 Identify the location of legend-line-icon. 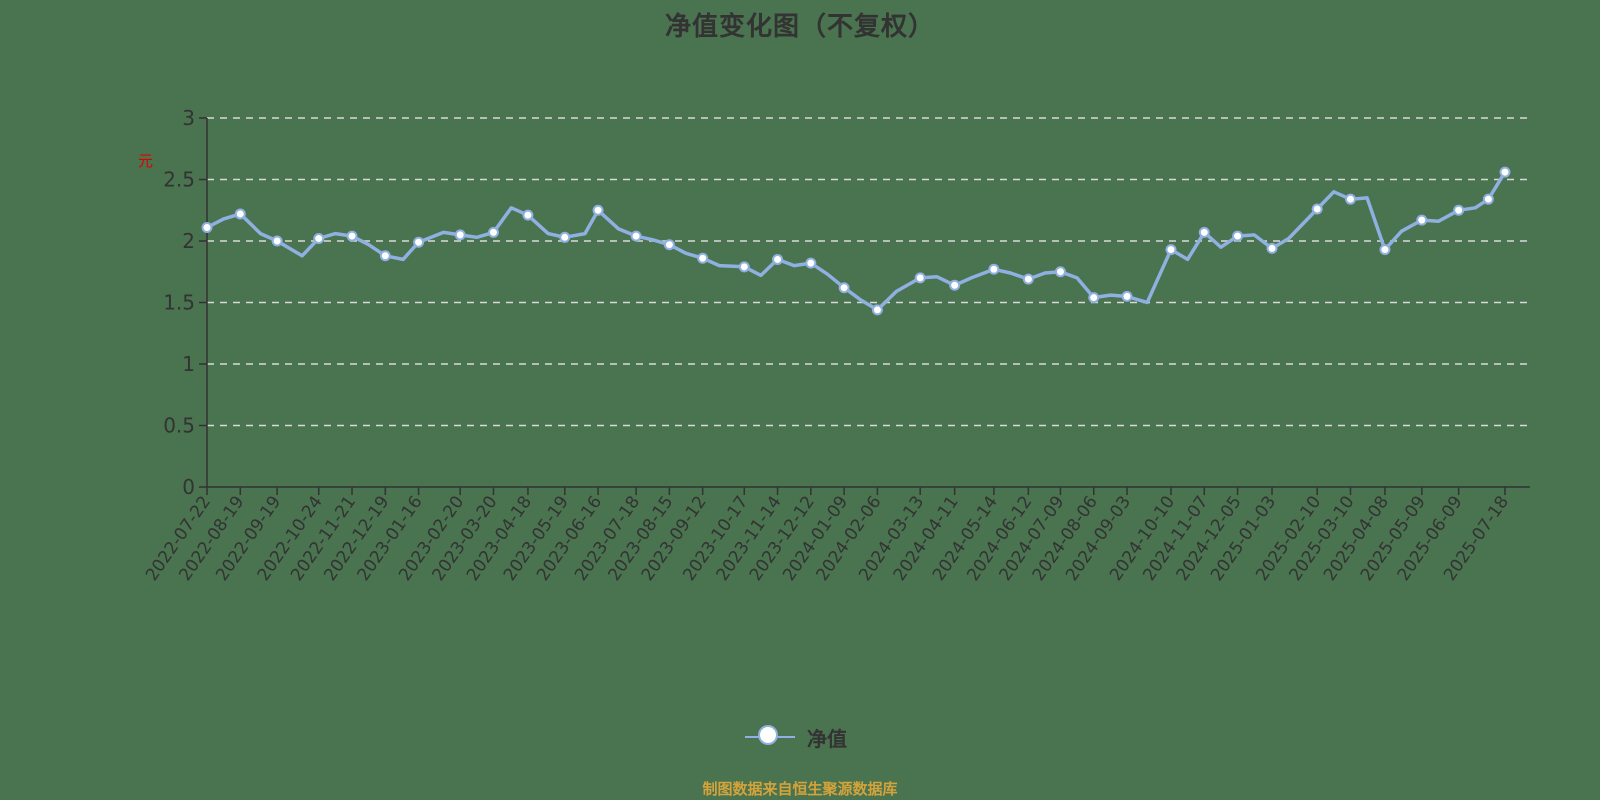
(770, 735).